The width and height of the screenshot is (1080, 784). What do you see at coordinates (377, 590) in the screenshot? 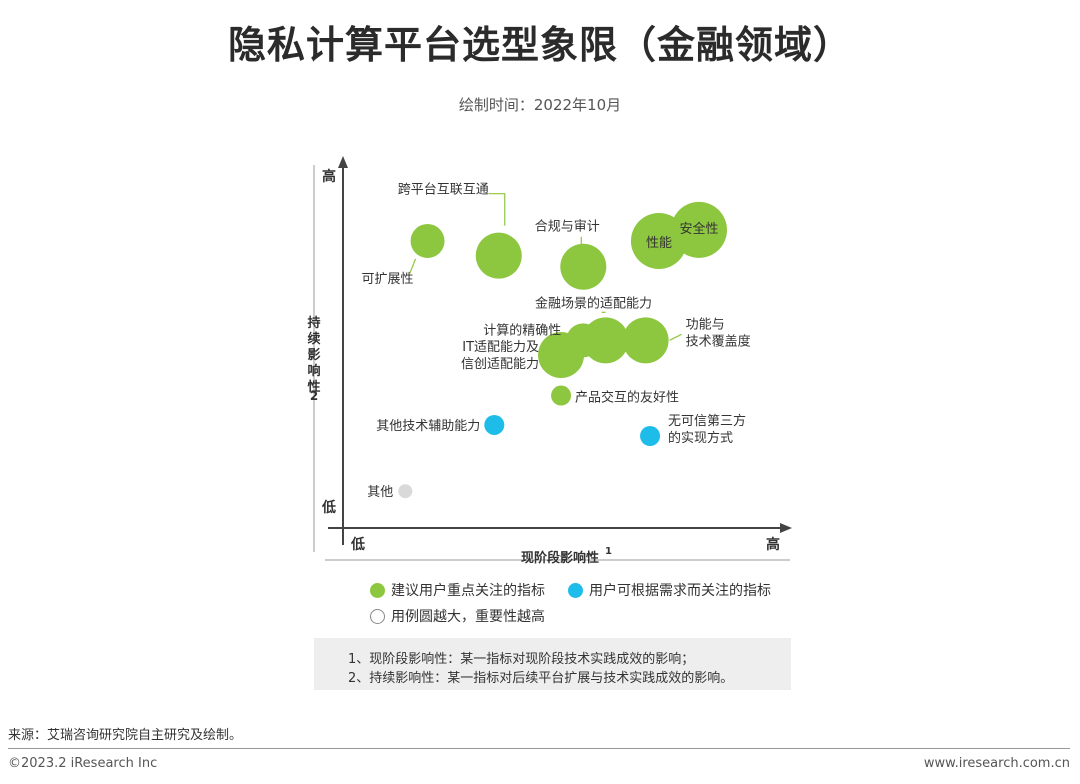
I see `legend-green-swatch` at bounding box center [377, 590].